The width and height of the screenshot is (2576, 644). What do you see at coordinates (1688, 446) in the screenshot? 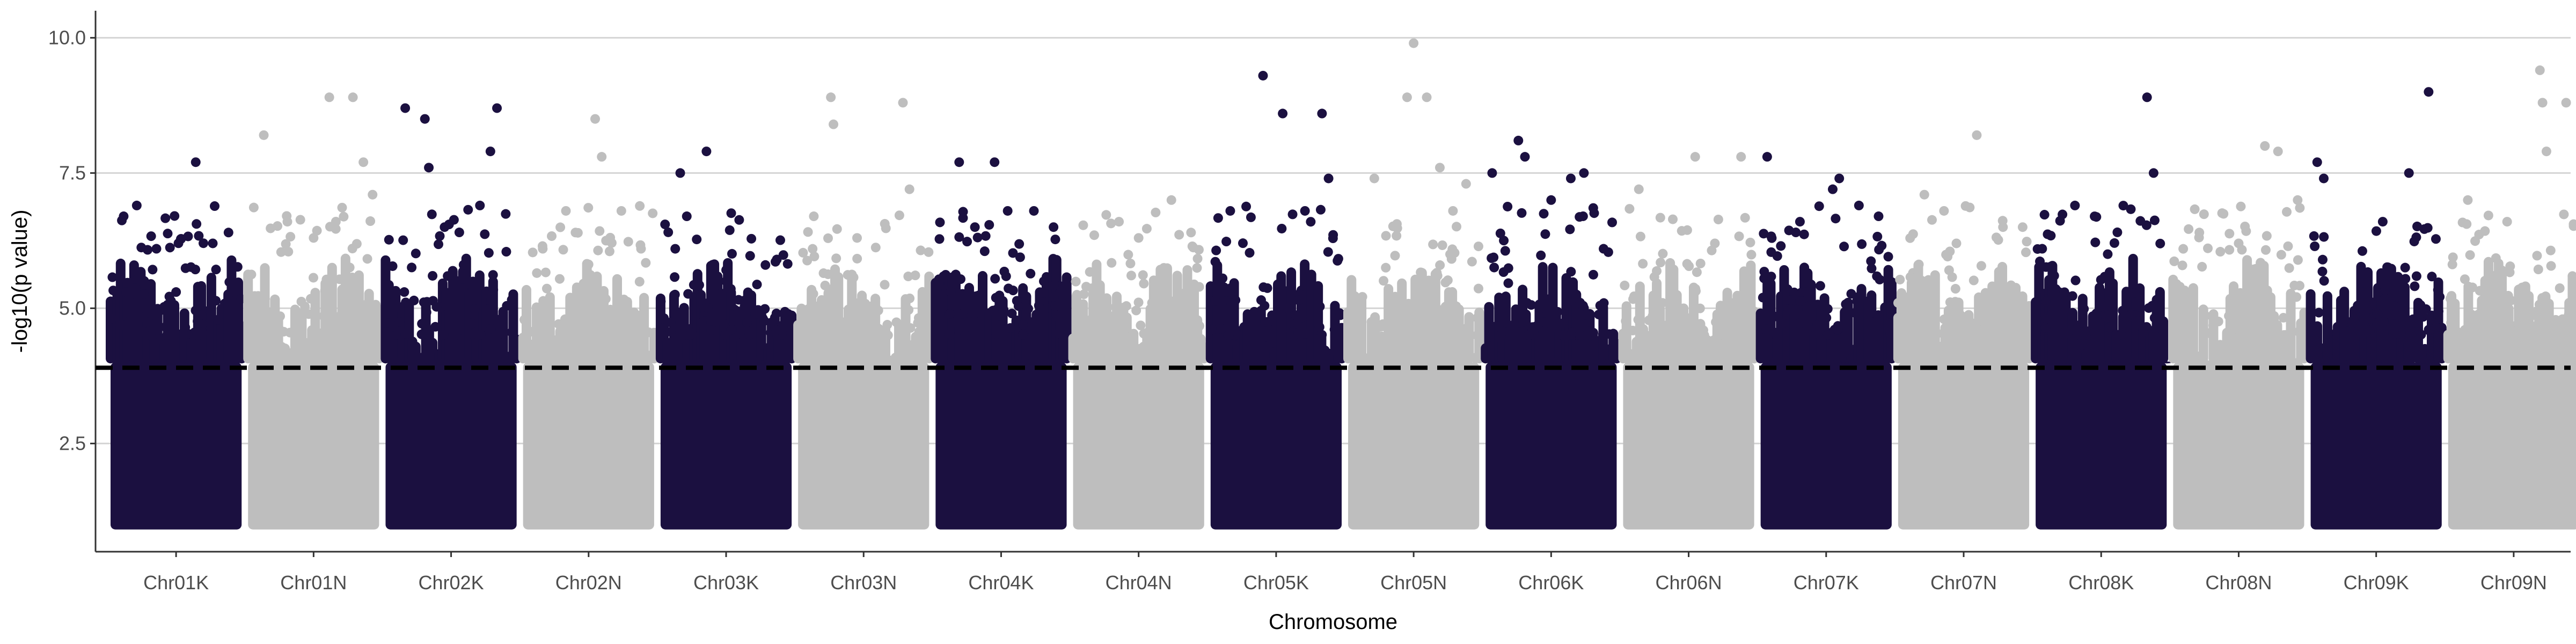
I see `band-Chr06N` at bounding box center [1688, 446].